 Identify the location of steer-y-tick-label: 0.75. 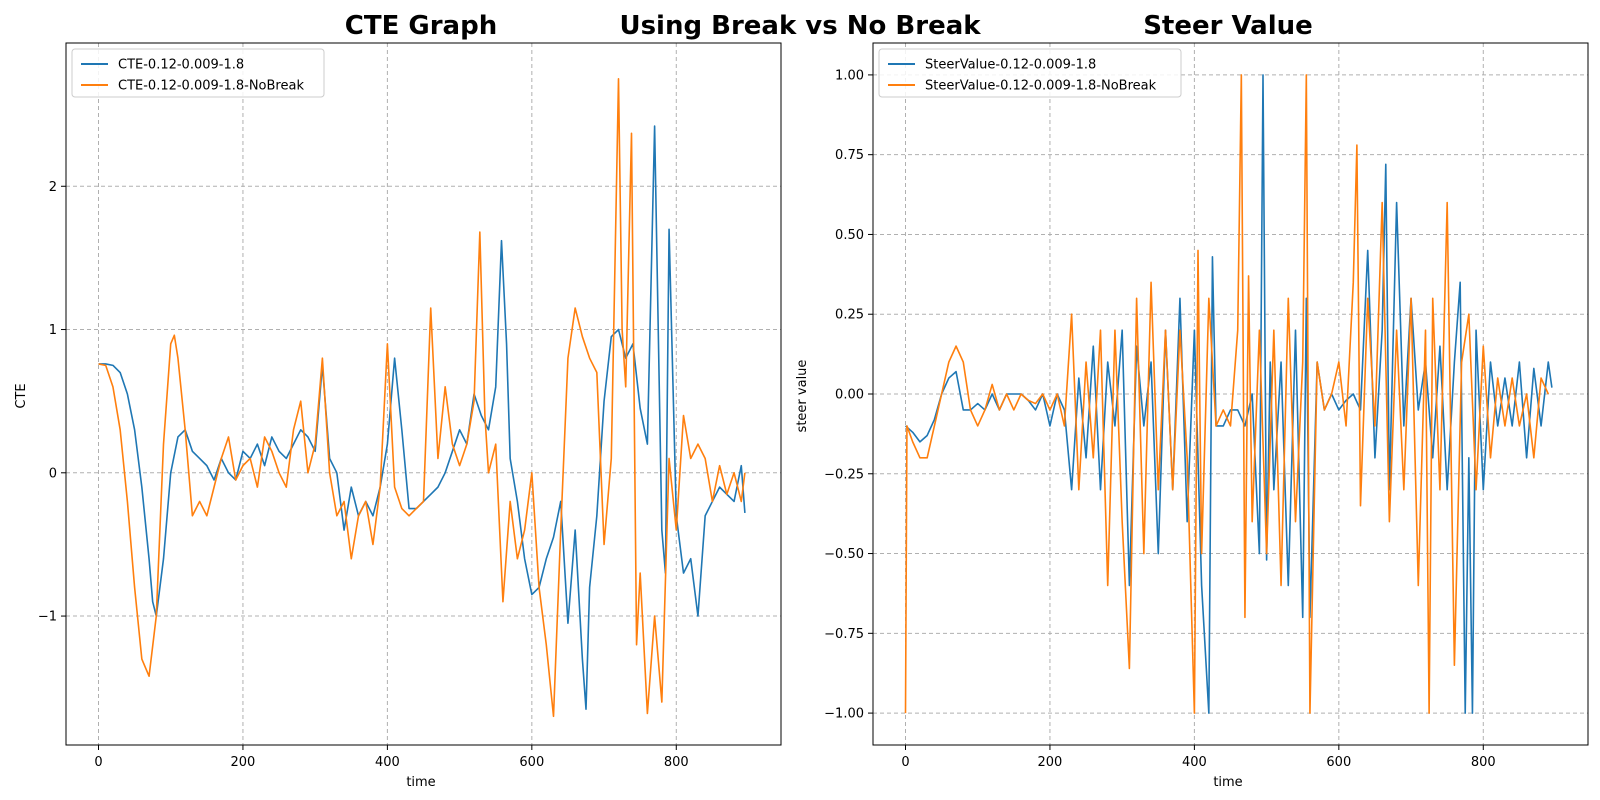
(849, 155).